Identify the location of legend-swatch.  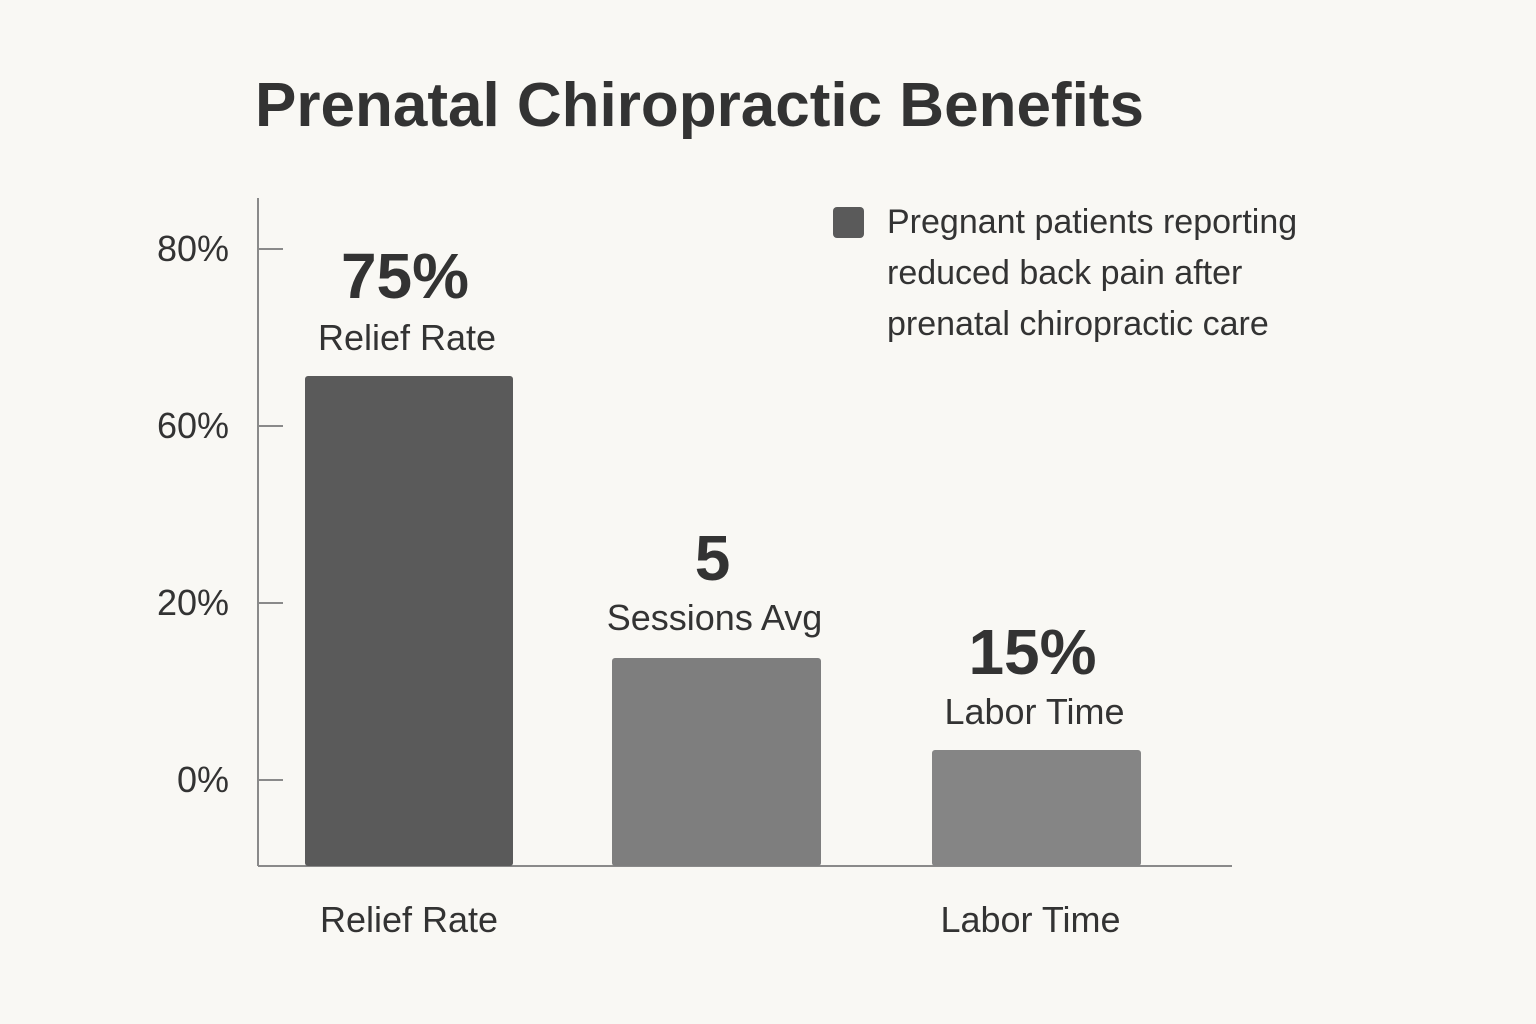
(848, 222).